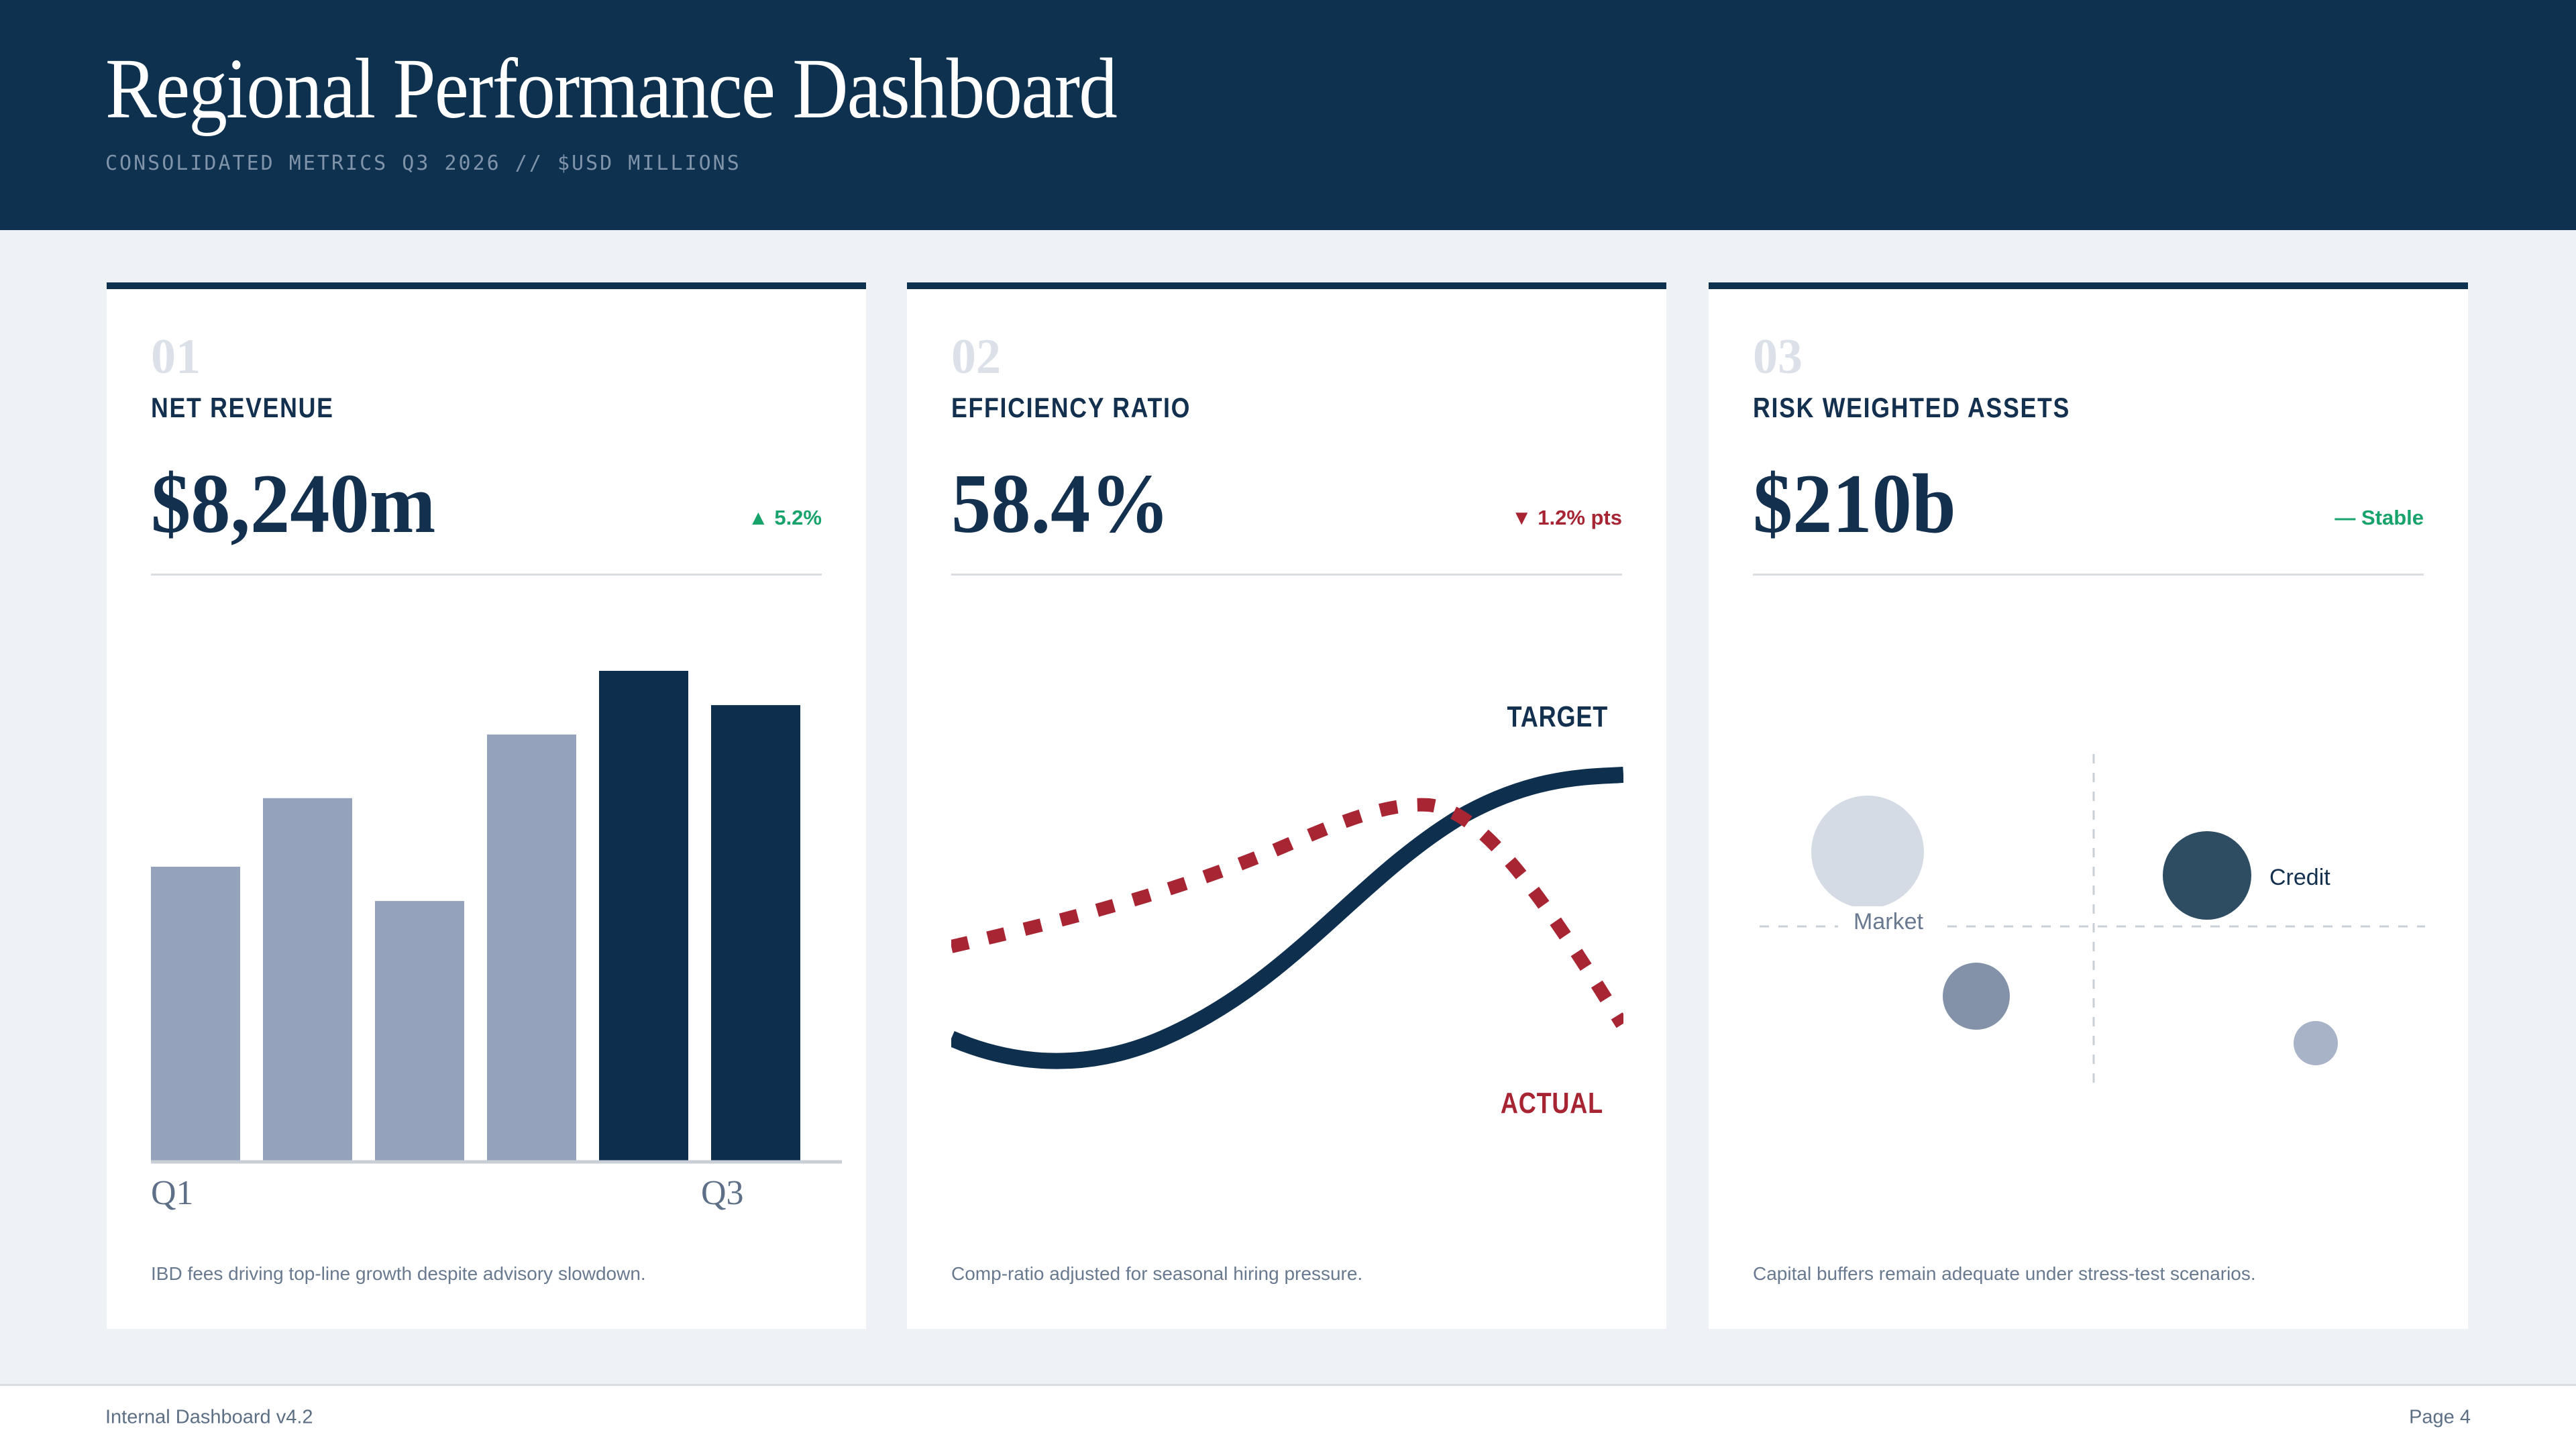 Image resolution: width=2576 pixels, height=1449 pixels. I want to click on delta-text: 1.2% pts, so click(1580, 517).